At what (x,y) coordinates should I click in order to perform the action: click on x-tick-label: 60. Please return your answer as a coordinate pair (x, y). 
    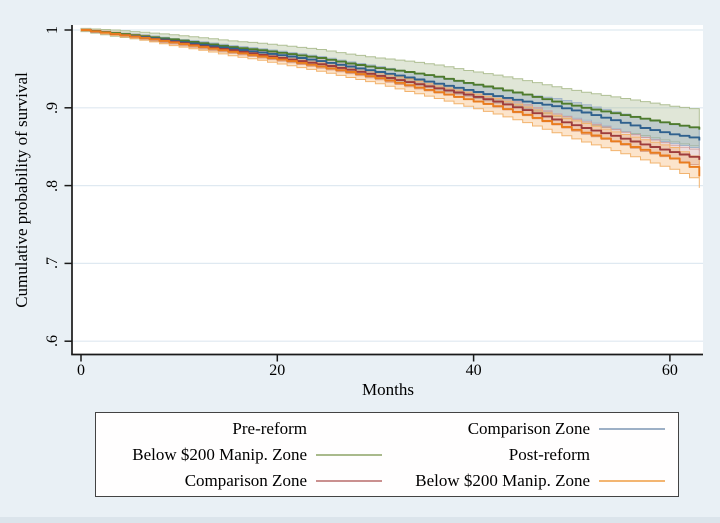
    Looking at the image, I should click on (669, 370).